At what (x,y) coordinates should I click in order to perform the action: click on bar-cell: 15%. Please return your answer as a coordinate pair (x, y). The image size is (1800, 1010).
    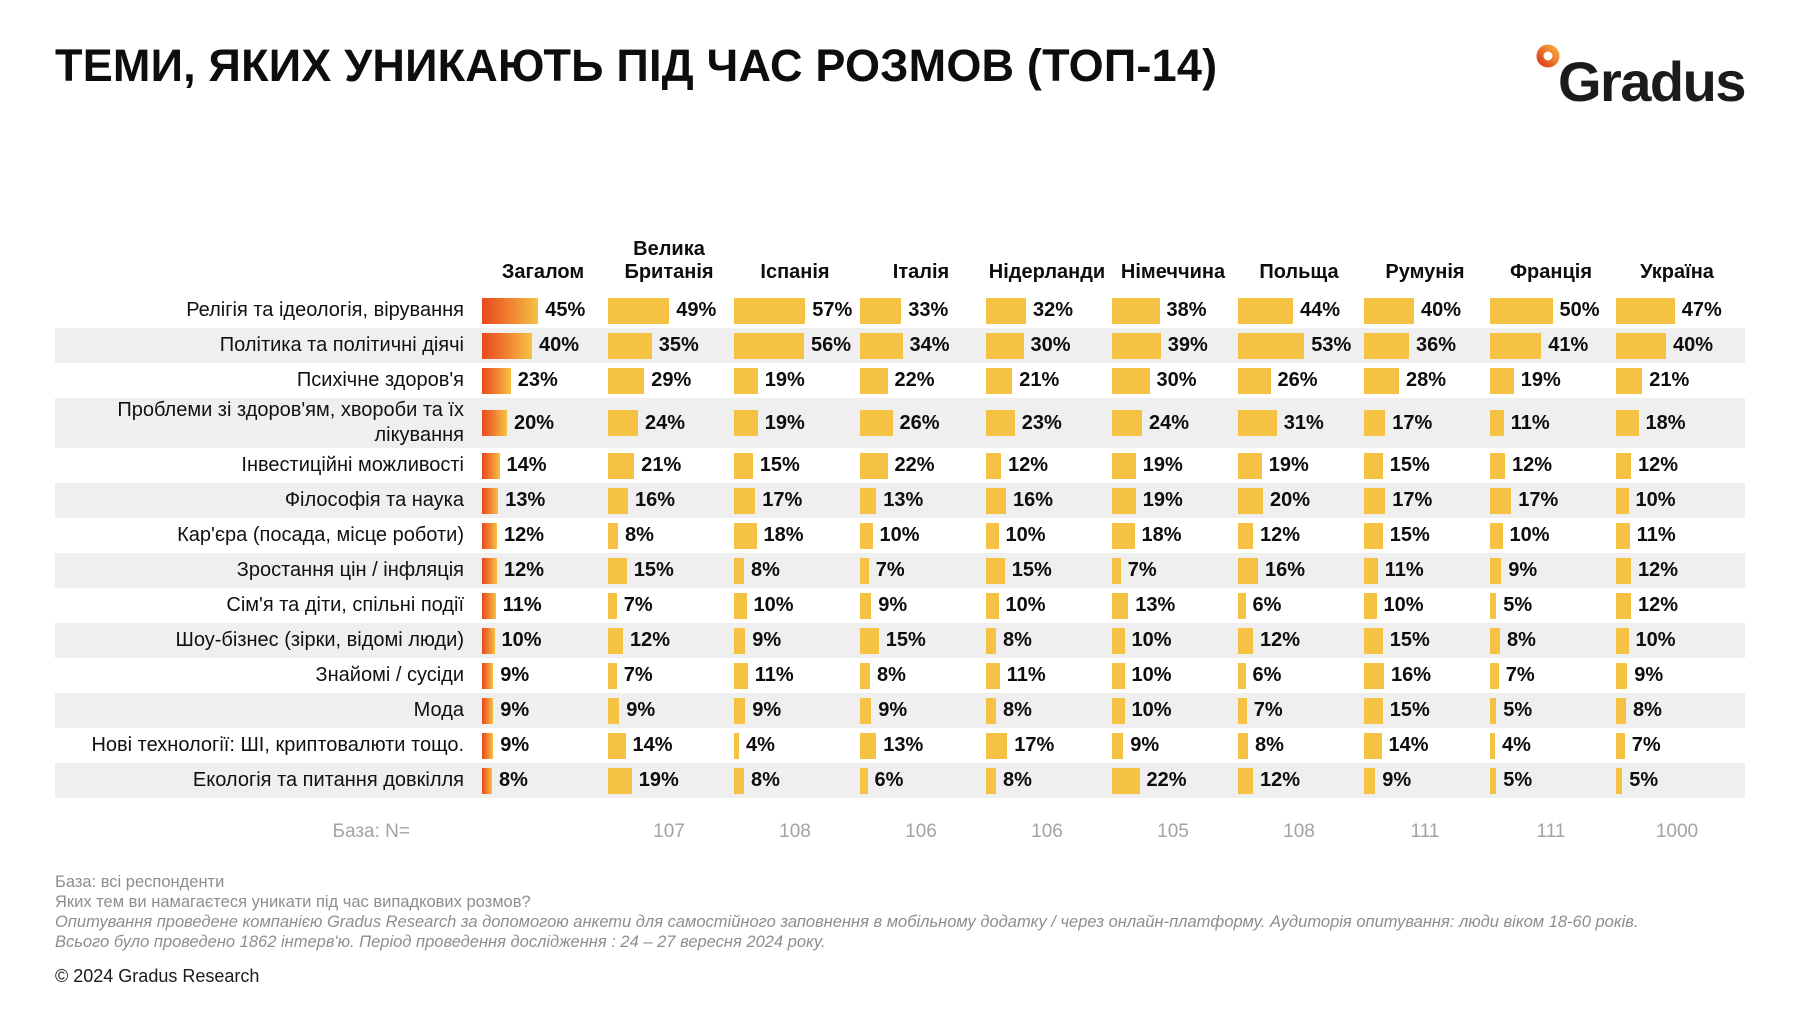
    Looking at the image, I should click on (921, 640).